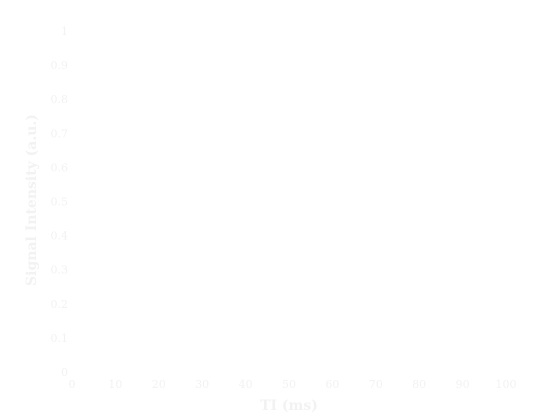  What do you see at coordinates (115, 384) in the screenshot?
I see `x-tick-label: 10` at bounding box center [115, 384].